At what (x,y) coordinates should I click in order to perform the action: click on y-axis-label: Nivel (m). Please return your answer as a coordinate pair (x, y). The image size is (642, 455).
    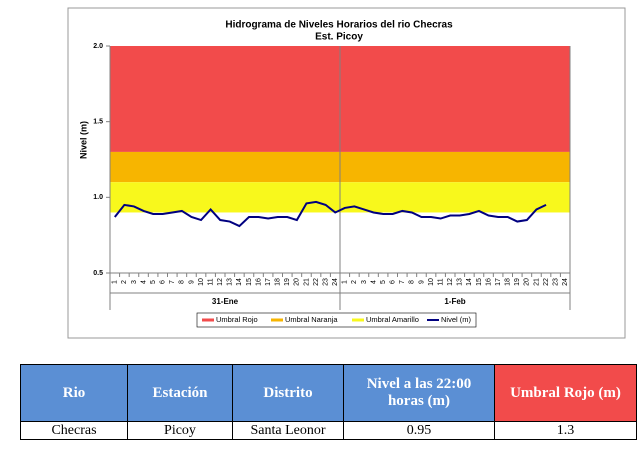
    Looking at the image, I should click on (83, 140).